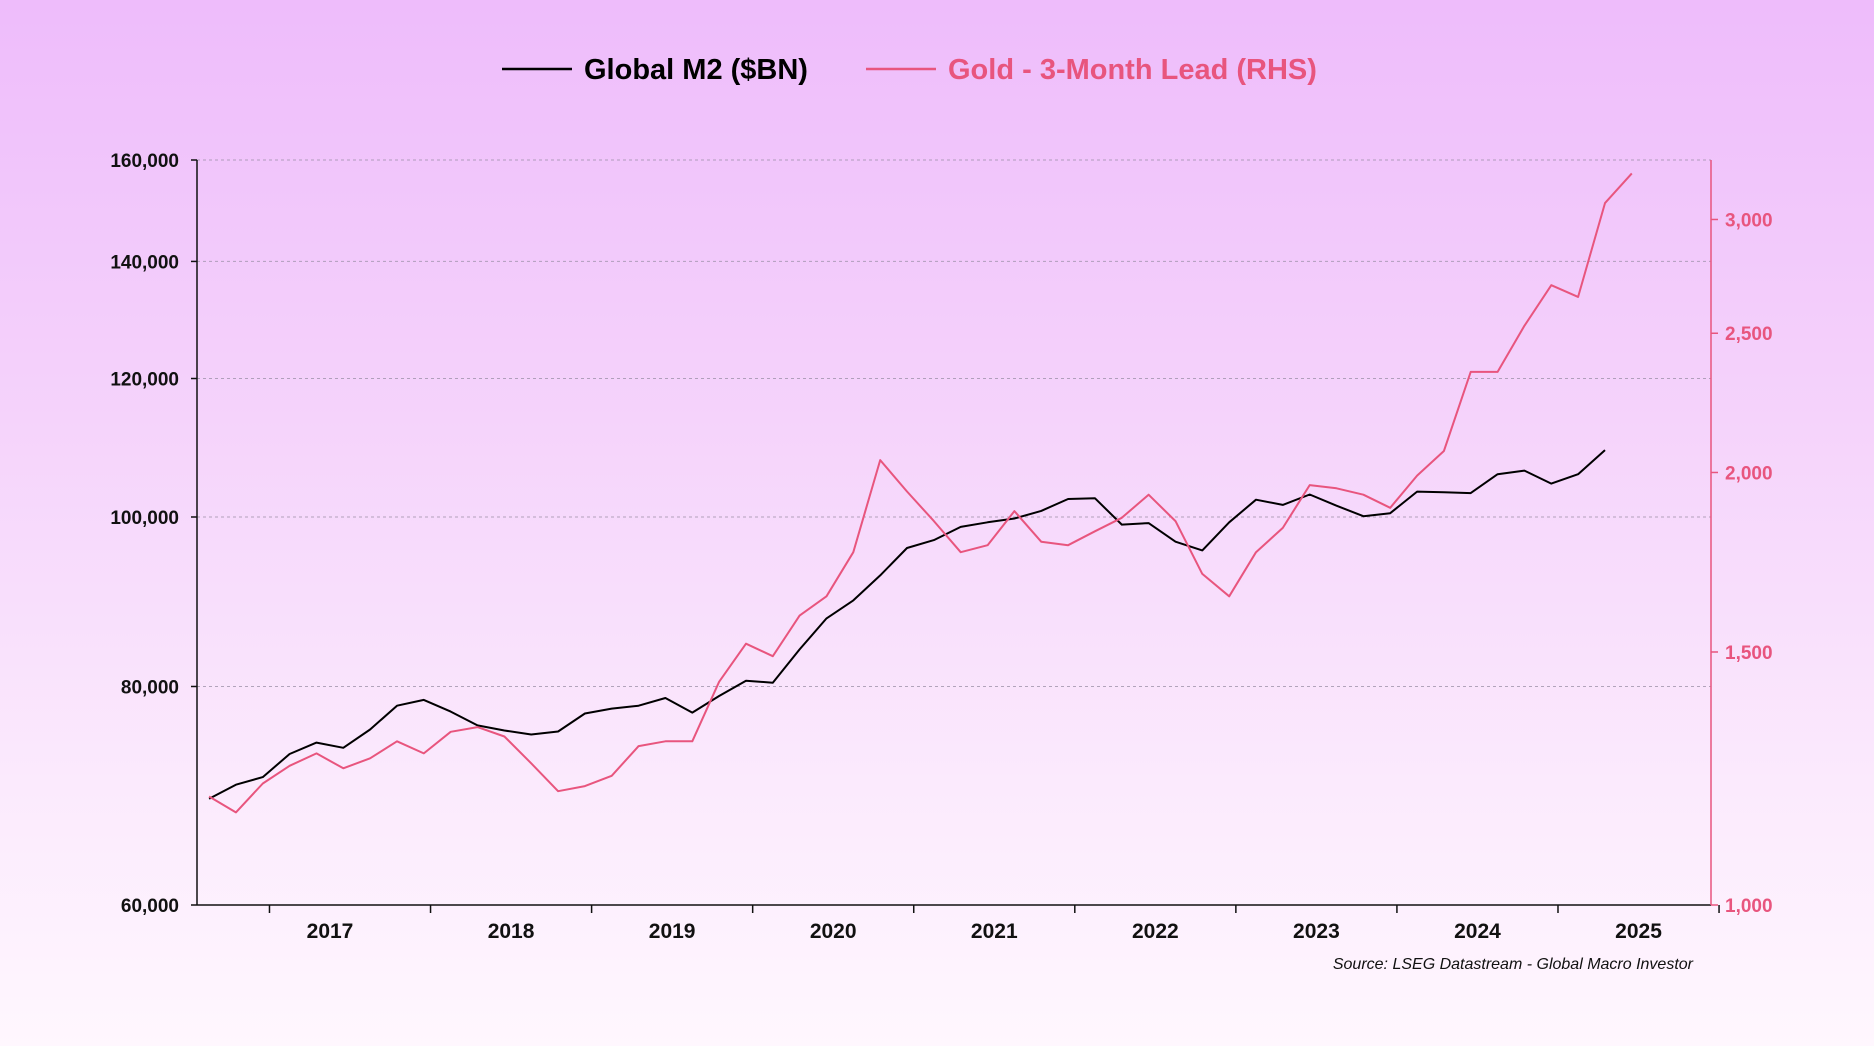 This screenshot has height=1046, width=1874. I want to click on y-left-tick-label: 160,000, so click(144, 161).